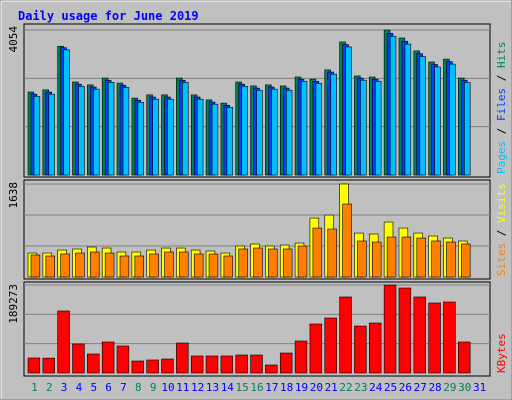  What do you see at coordinates (182, 387) in the screenshot?
I see `x-tick-label: 11` at bounding box center [182, 387].